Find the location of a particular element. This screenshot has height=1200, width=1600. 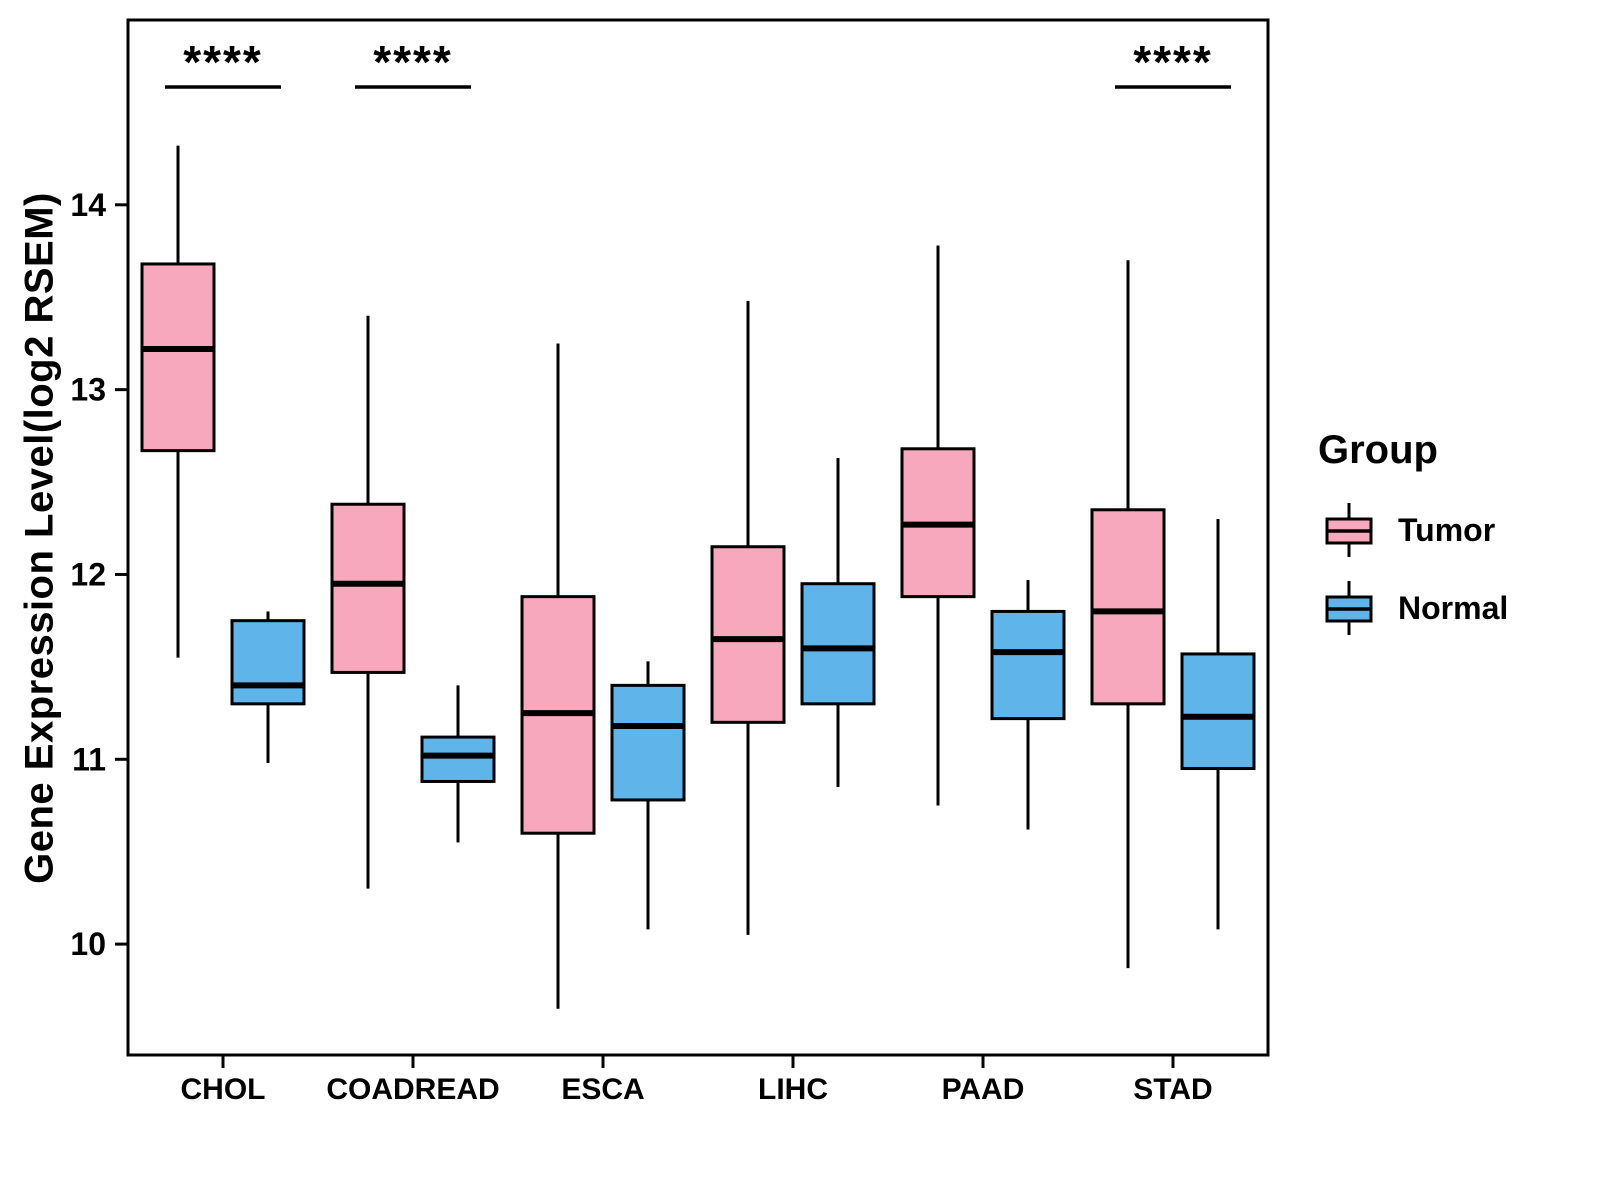

x-tick-label: CHOL is located at coordinates (223, 1089).